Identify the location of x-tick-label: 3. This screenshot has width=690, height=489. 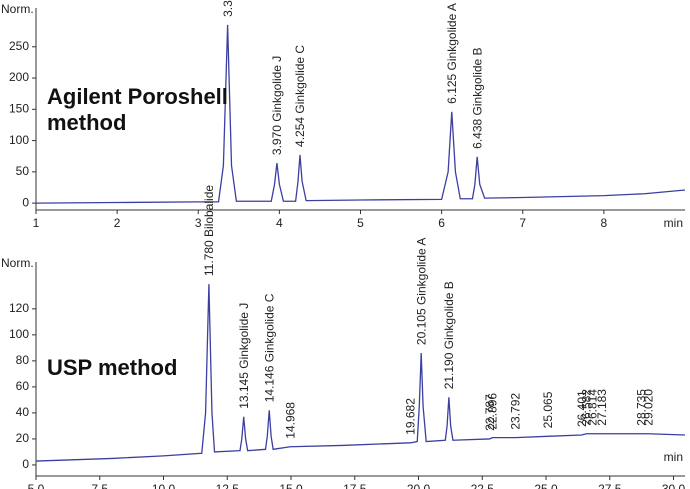
(198, 223).